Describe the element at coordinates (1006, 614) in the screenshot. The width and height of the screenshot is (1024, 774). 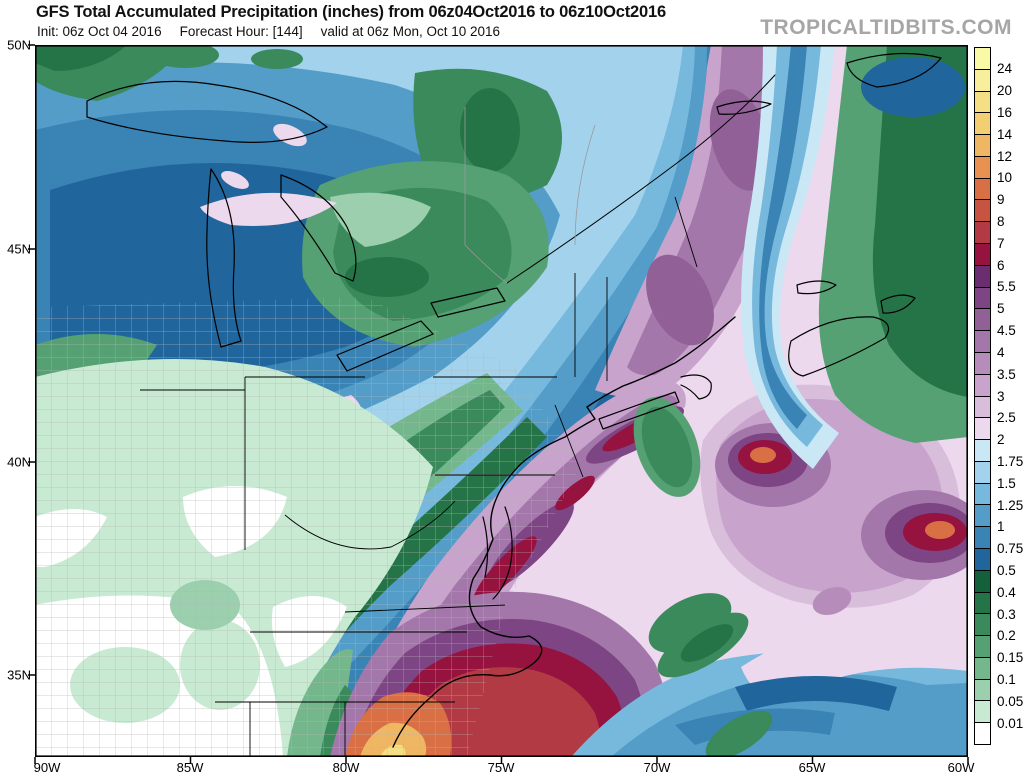
I see `colorbar-label: 0.3` at that location.